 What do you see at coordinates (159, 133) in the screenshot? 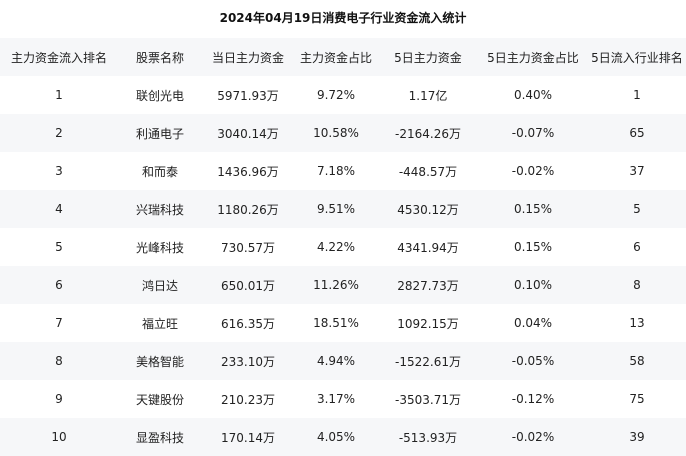
I see `cell-stock-name: 利通电子` at bounding box center [159, 133].